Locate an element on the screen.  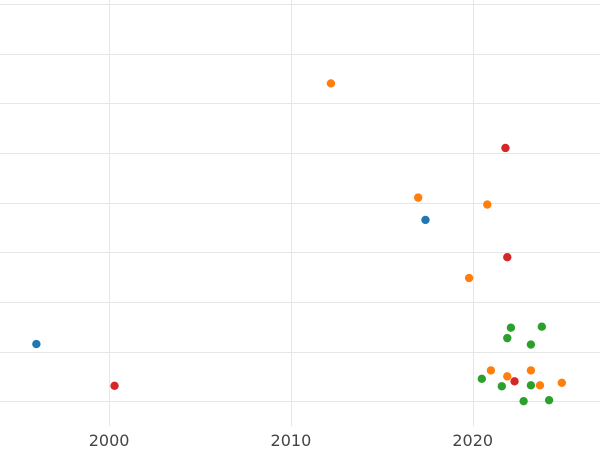
x-tick-label-0: 2000 is located at coordinates (109, 440).